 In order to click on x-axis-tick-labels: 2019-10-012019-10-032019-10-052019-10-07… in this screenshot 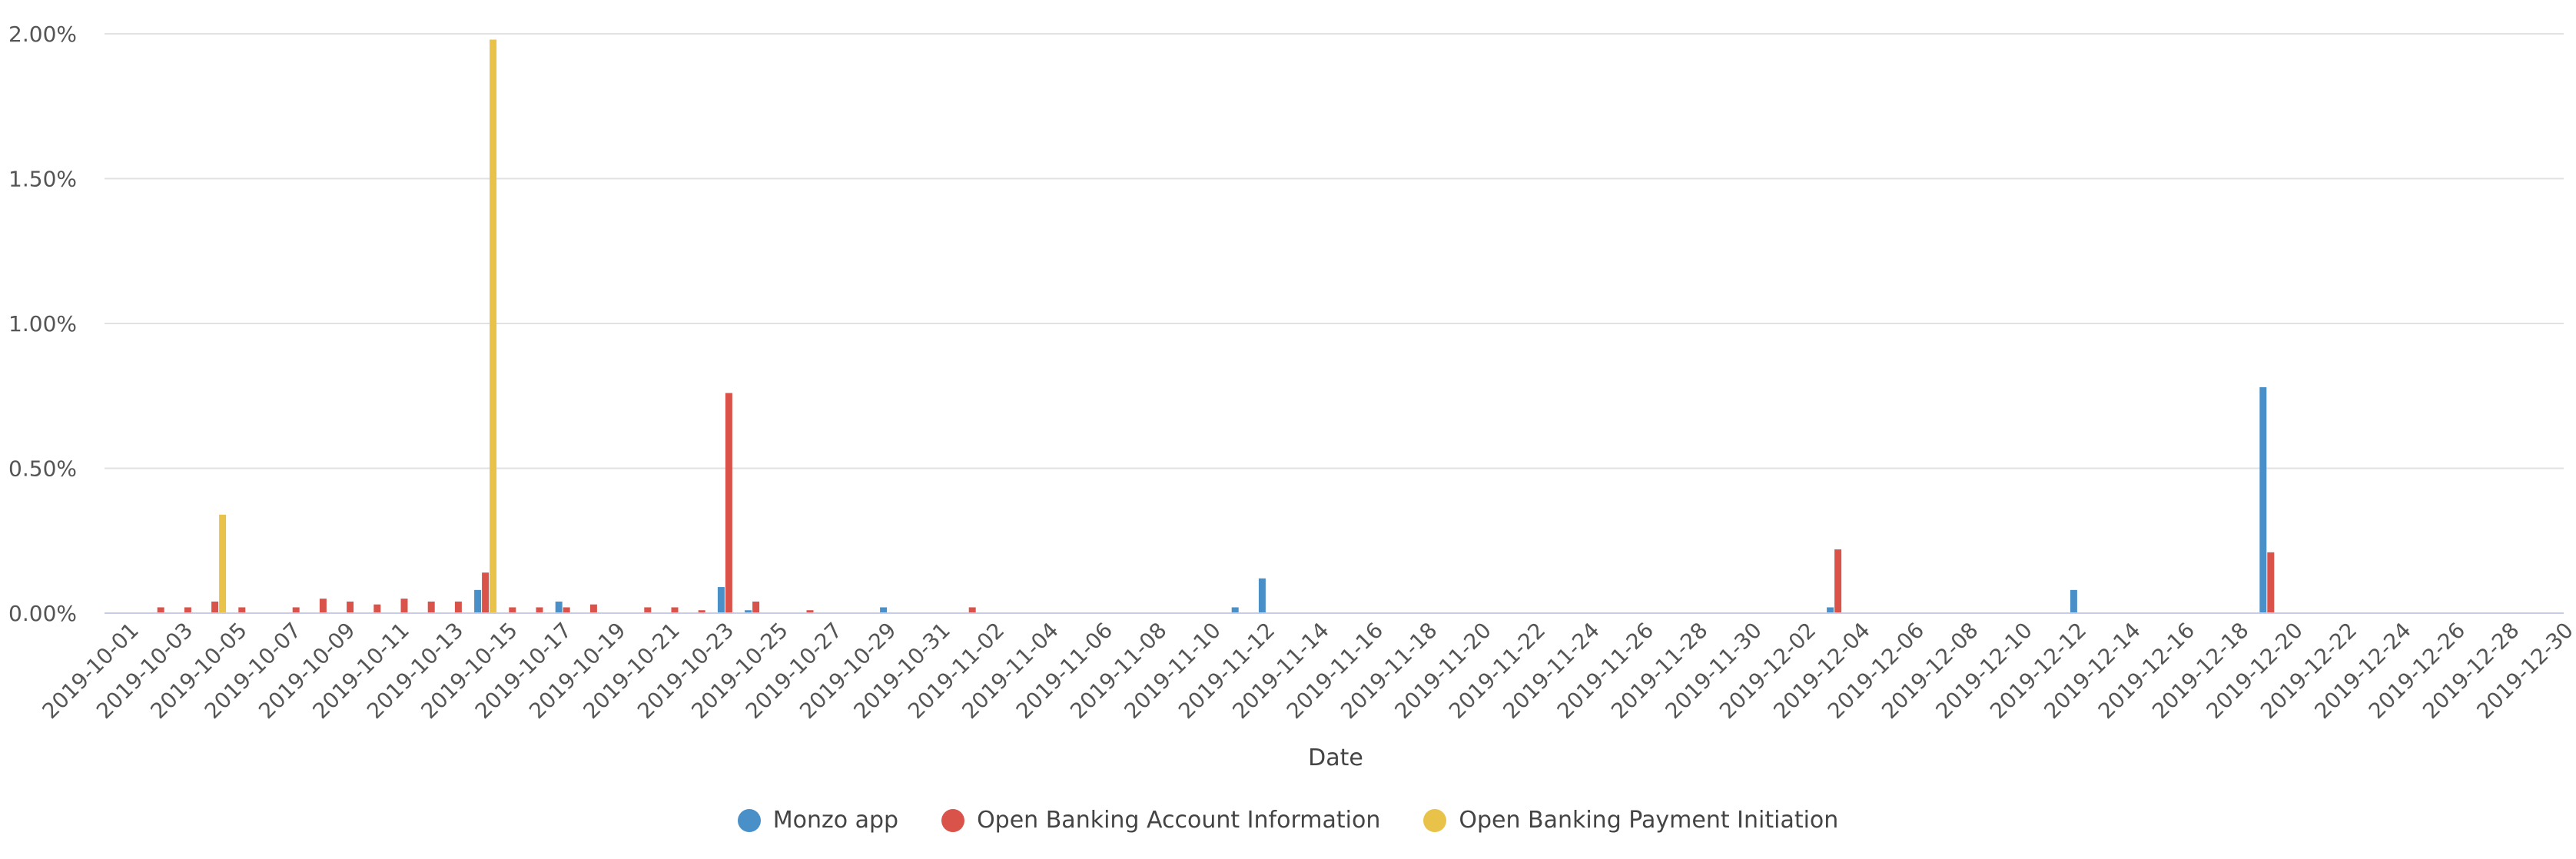, I will do `click(1307, 671)`.